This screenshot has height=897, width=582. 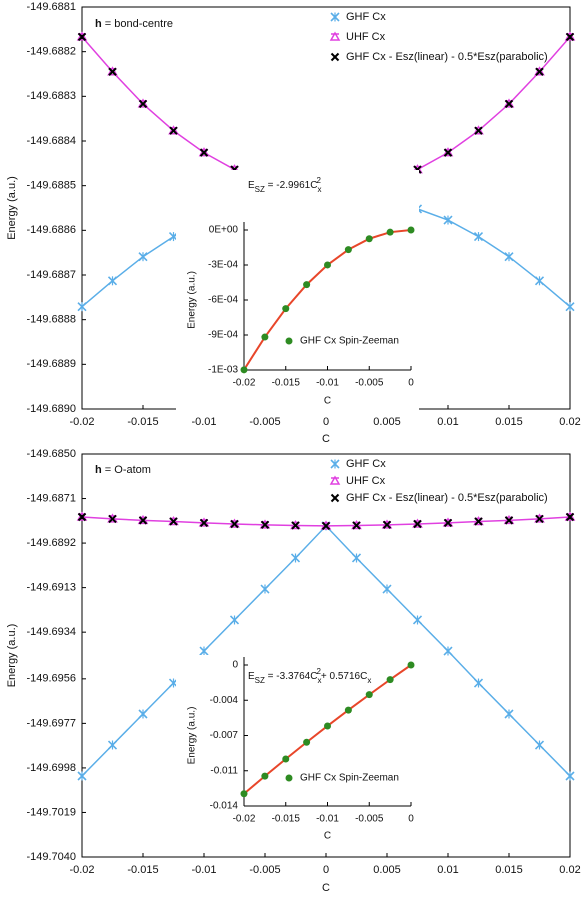 What do you see at coordinates (224, 230) in the screenshot?
I see `y-tick-label: 0E+00` at bounding box center [224, 230].